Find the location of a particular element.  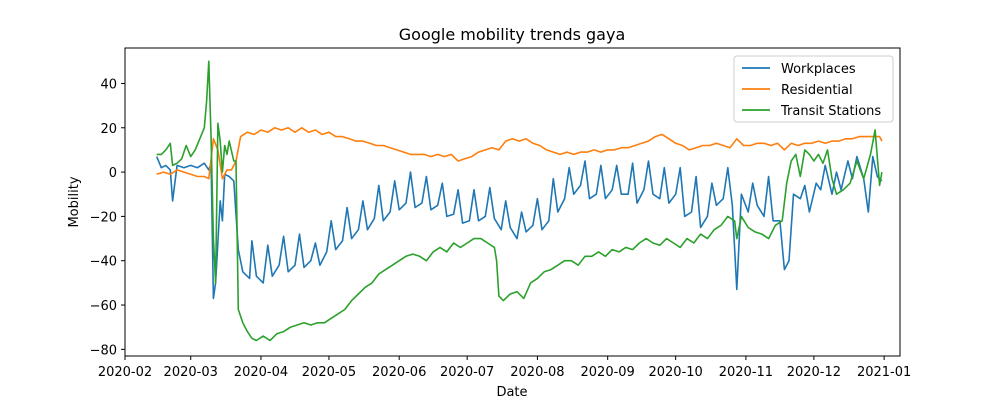

x-tick-label: 2020-03 is located at coordinates (191, 372).